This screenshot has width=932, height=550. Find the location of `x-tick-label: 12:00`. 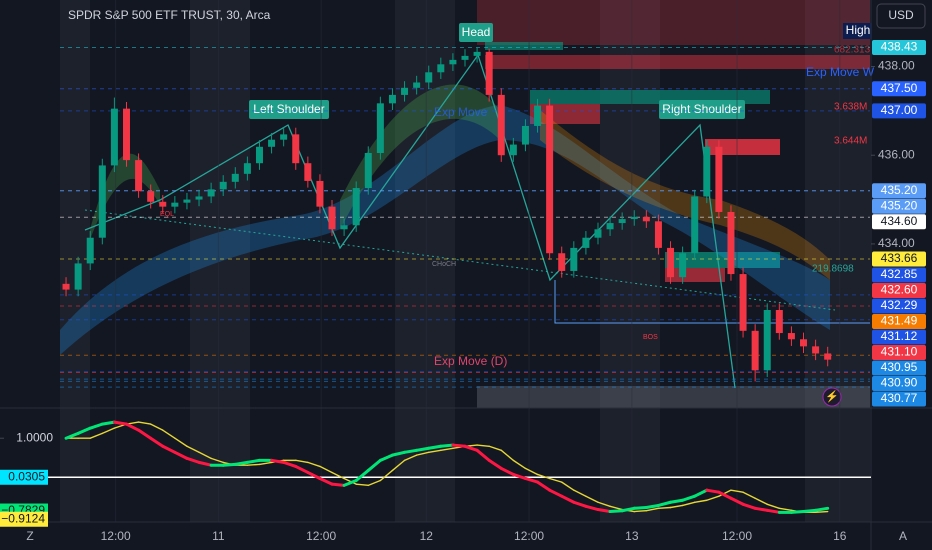

x-tick-label: 12:00 is located at coordinates (737, 536).